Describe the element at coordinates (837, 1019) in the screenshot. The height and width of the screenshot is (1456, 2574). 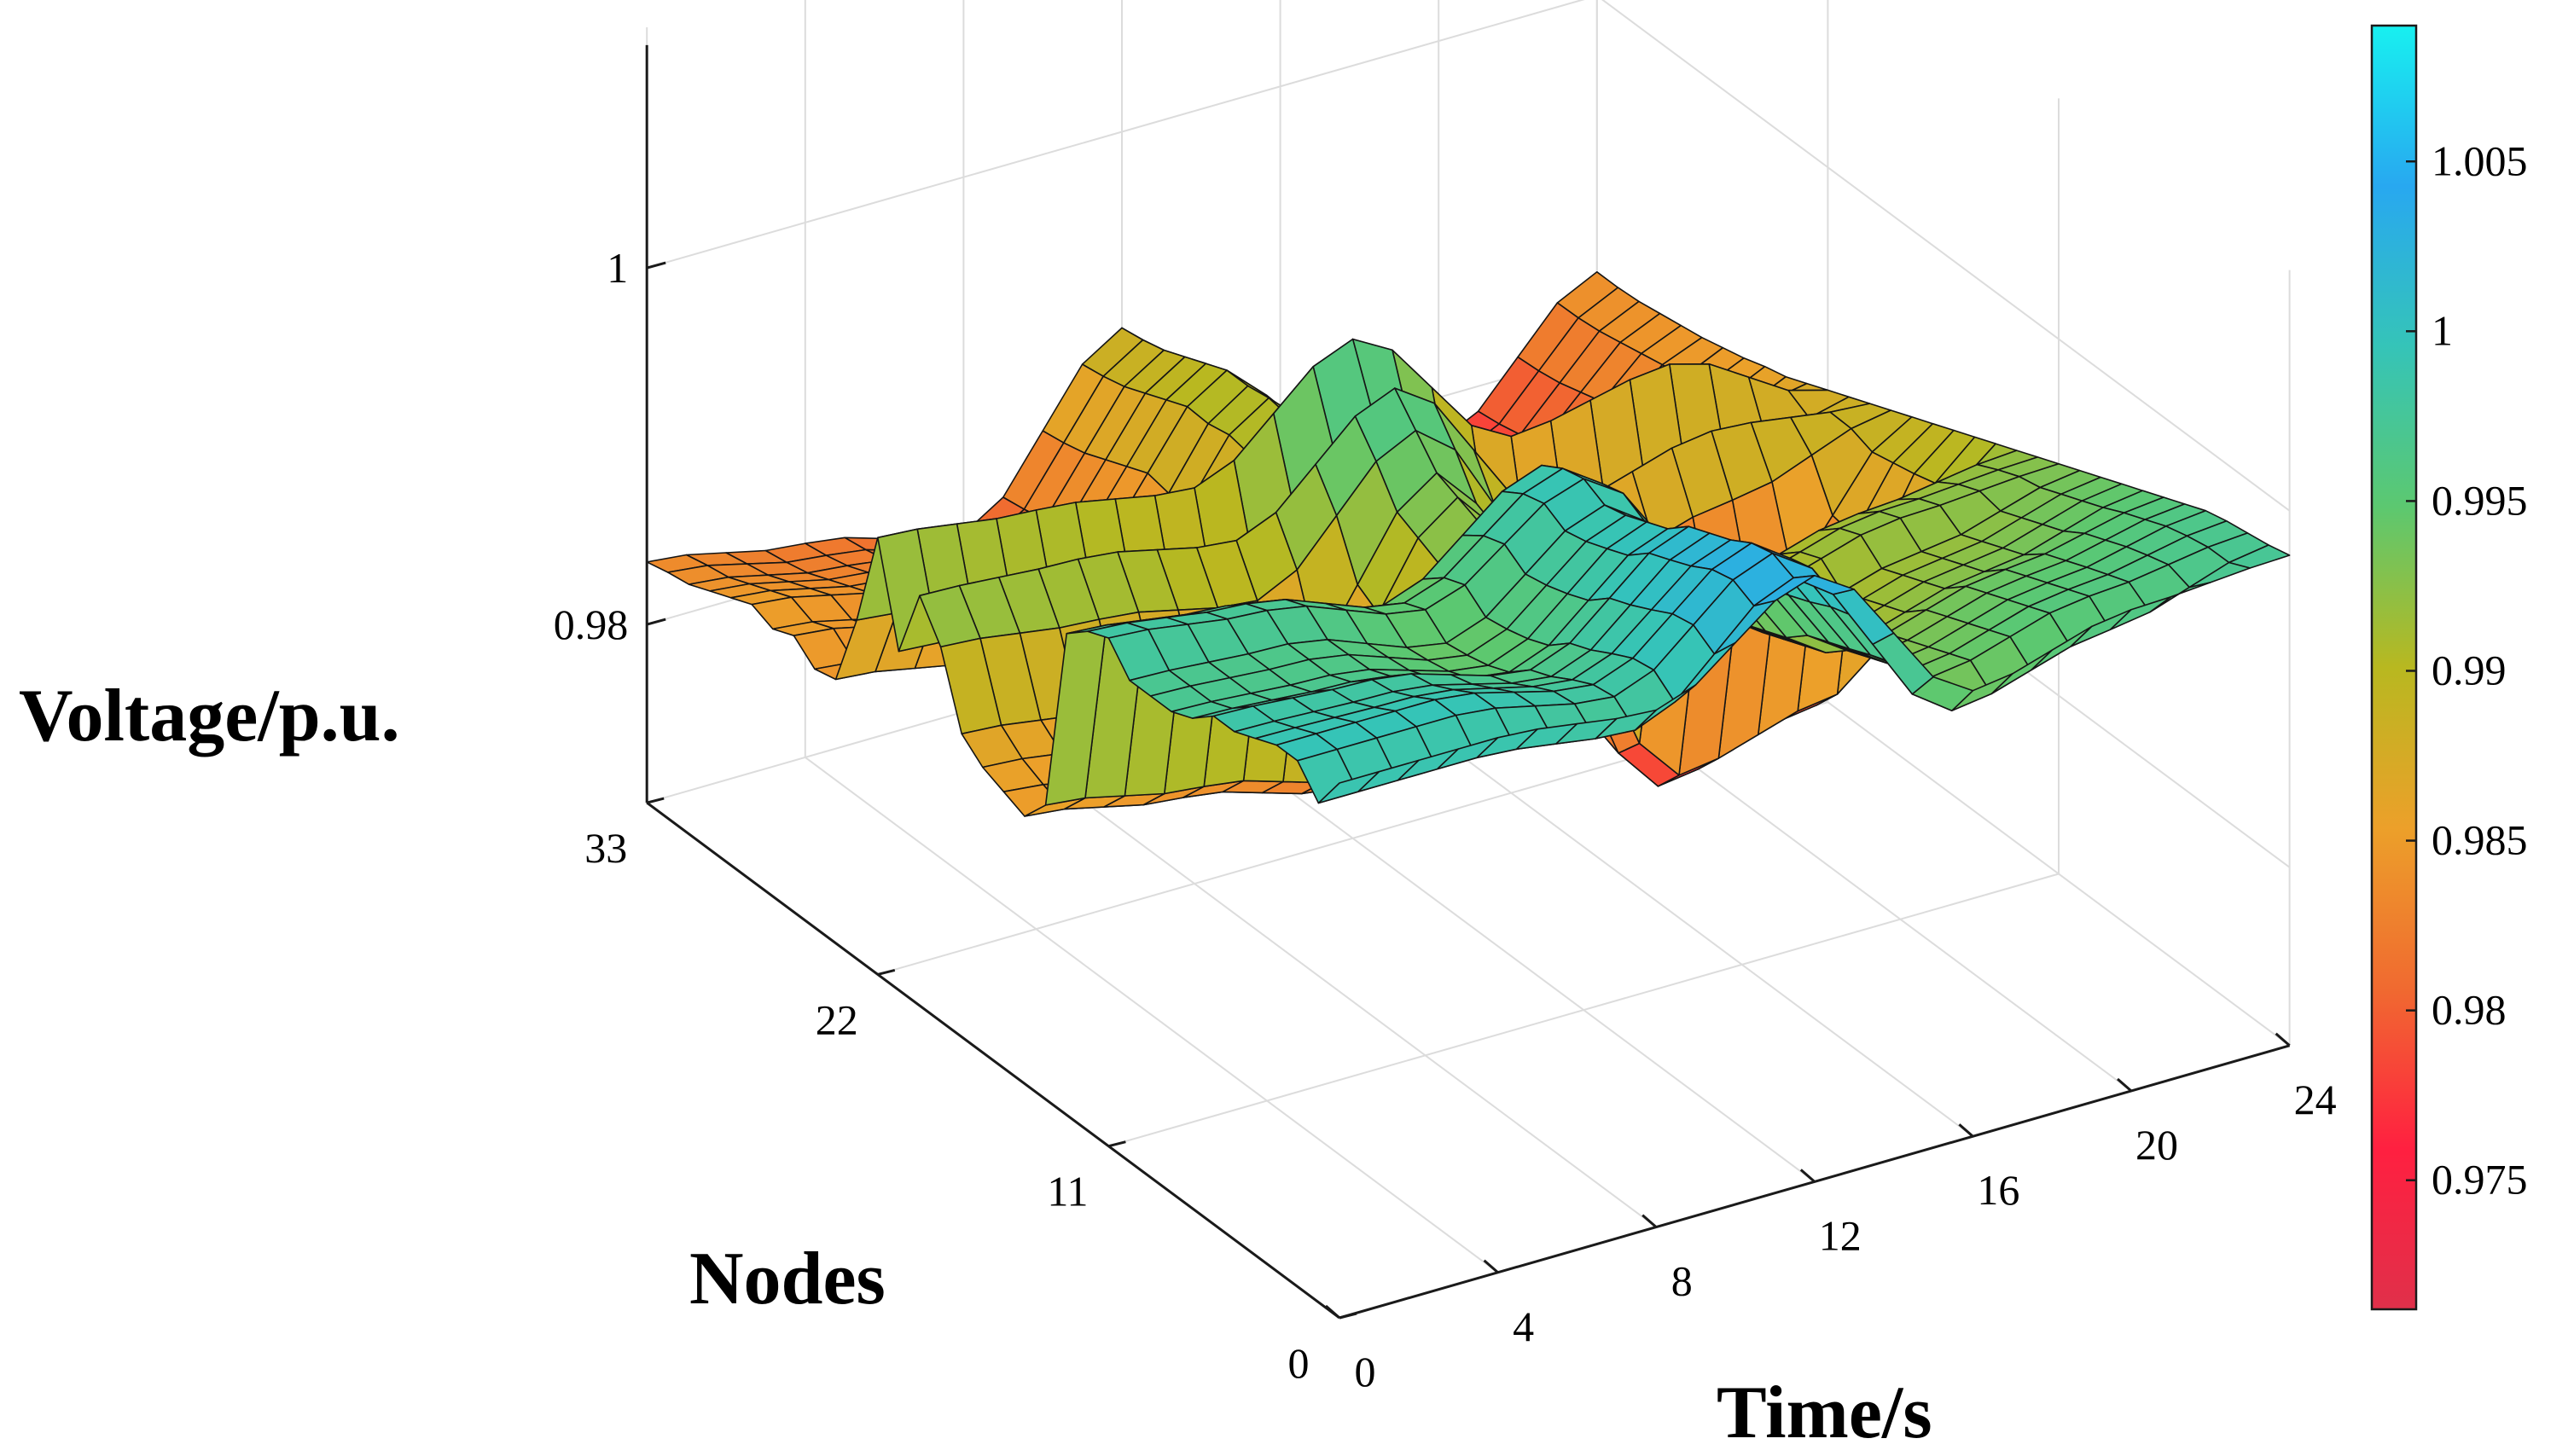
I see `y-tick-label: 22` at that location.